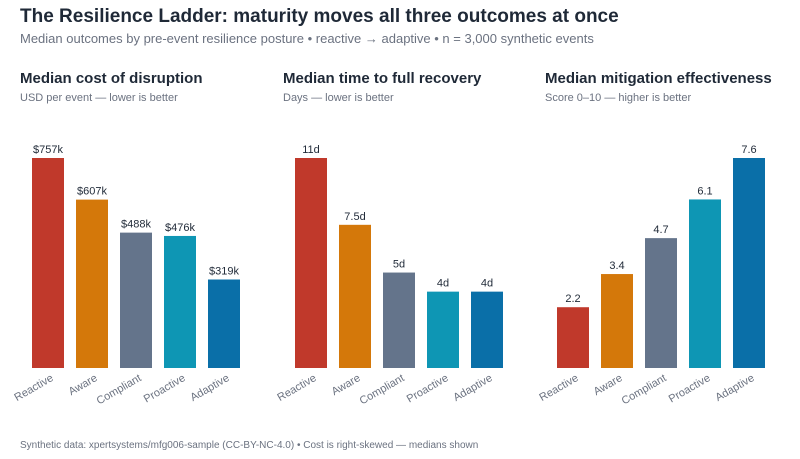 This screenshot has width=800, height=459. What do you see at coordinates (572, 299) in the screenshot?
I see `data-label: 2.2` at bounding box center [572, 299].